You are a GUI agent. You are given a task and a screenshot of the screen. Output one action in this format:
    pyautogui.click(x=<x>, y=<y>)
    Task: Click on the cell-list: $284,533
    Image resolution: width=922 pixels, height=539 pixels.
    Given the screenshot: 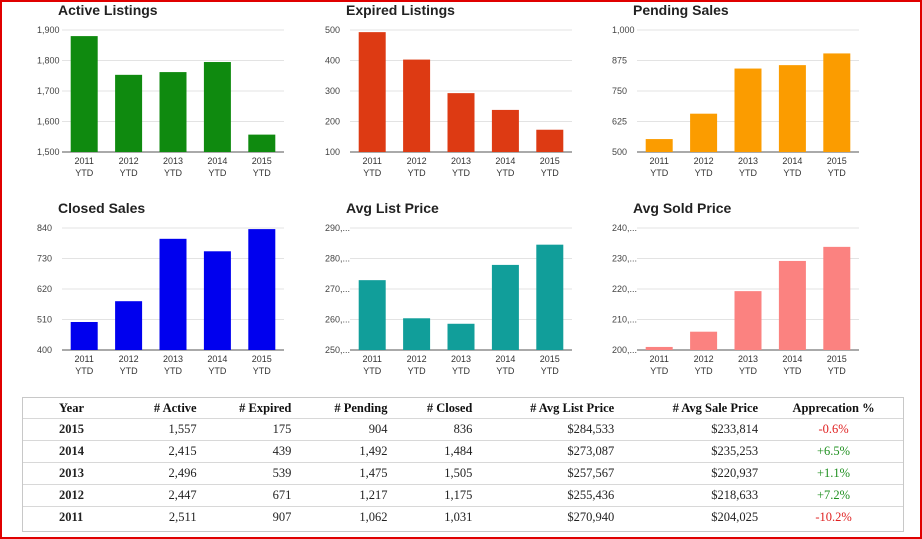 What is the action you would take?
    pyautogui.click(x=549, y=429)
    